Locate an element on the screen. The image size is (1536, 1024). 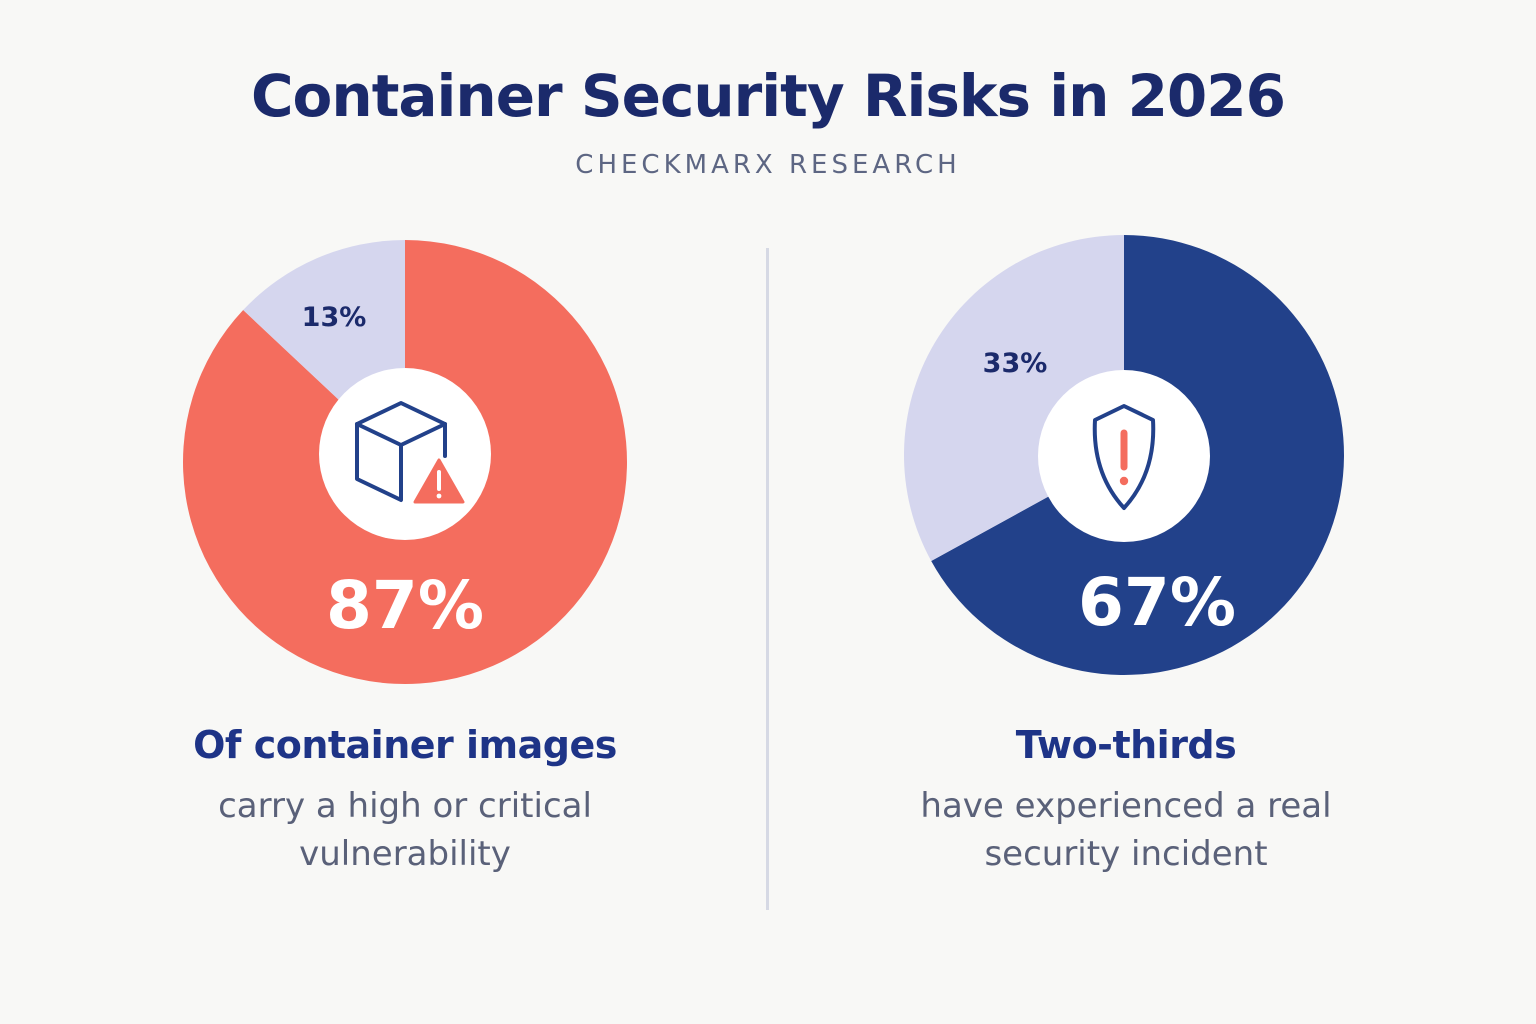
pie-slice-label-major: 67% is located at coordinates (1157, 602).